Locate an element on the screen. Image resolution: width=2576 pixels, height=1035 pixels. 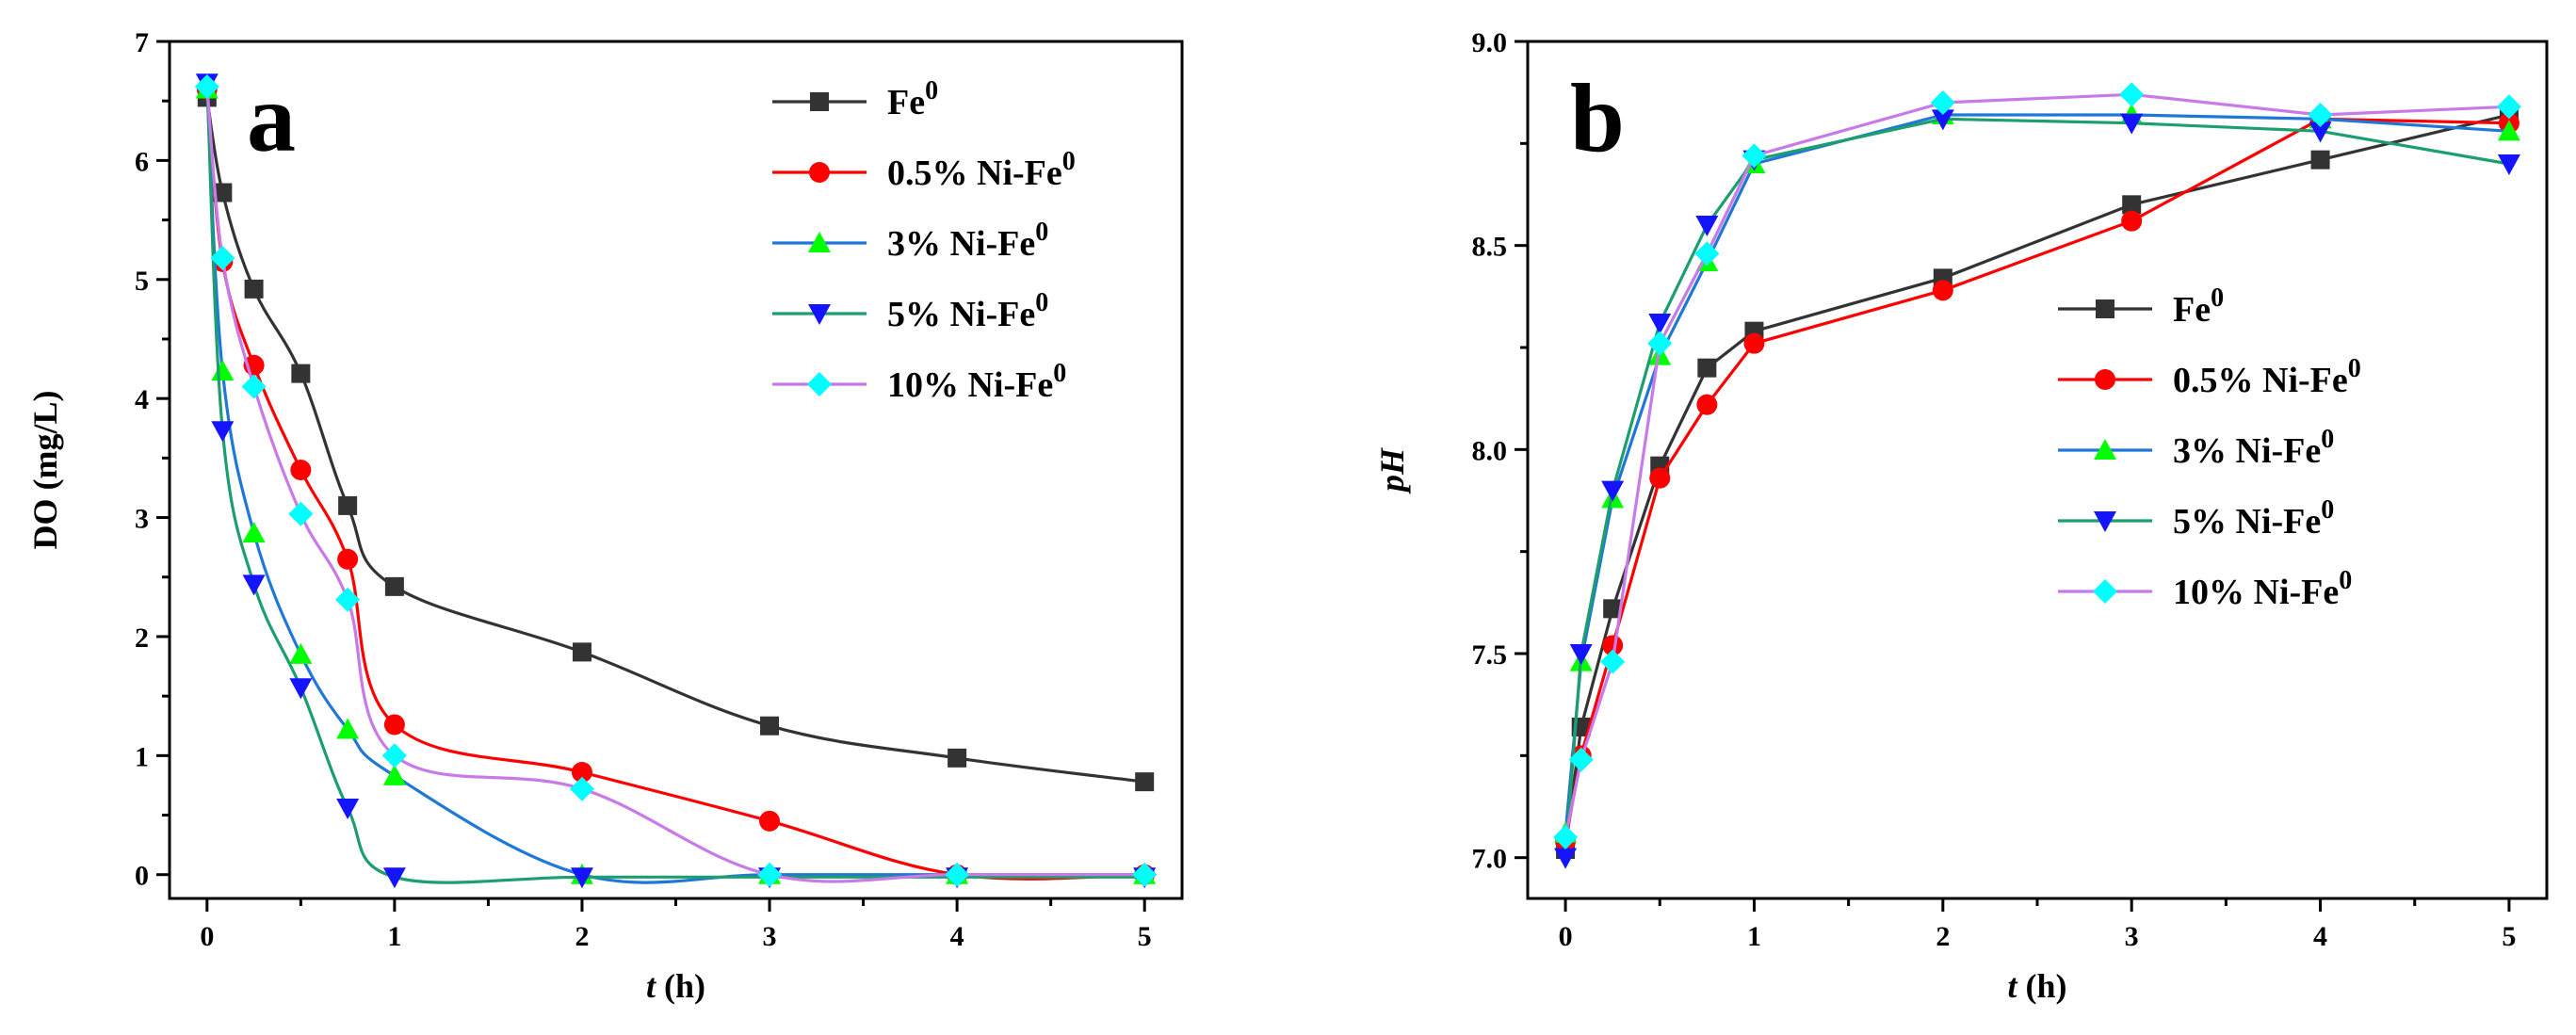
x-tick-label: 3 is located at coordinates (770, 936).